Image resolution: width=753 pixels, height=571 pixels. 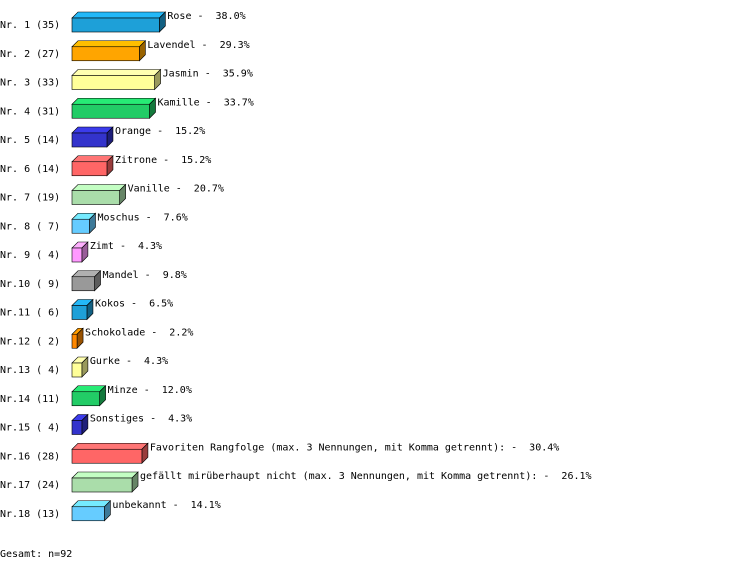 What do you see at coordinates (30, 456) in the screenshot?
I see `row-label: Nr.16 (28)` at bounding box center [30, 456].